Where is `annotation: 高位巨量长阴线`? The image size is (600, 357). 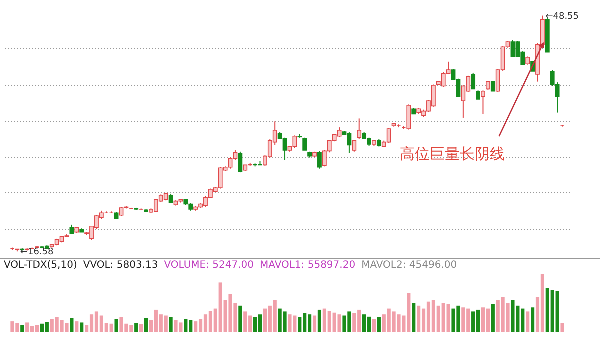 annotation: 高位巨量长阴线 is located at coordinates (453, 154).